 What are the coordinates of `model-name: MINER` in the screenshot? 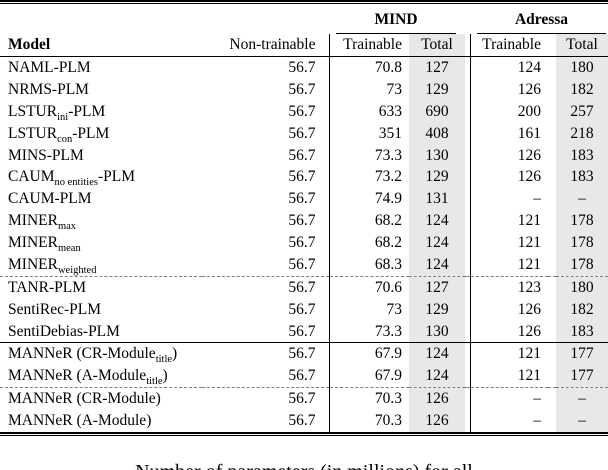 It's located at (33, 264).